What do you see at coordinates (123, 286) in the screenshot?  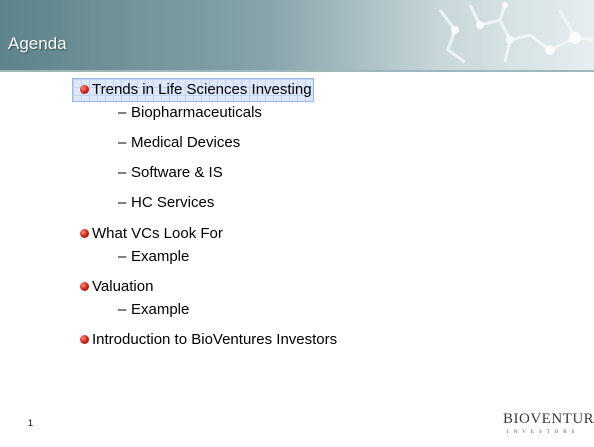 I see `agenda-item: Valuation` at bounding box center [123, 286].